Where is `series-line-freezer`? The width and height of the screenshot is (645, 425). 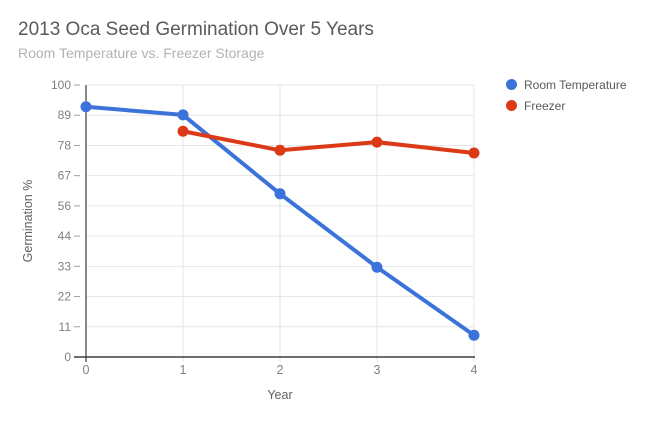
series-line-freezer is located at coordinates (328, 142).